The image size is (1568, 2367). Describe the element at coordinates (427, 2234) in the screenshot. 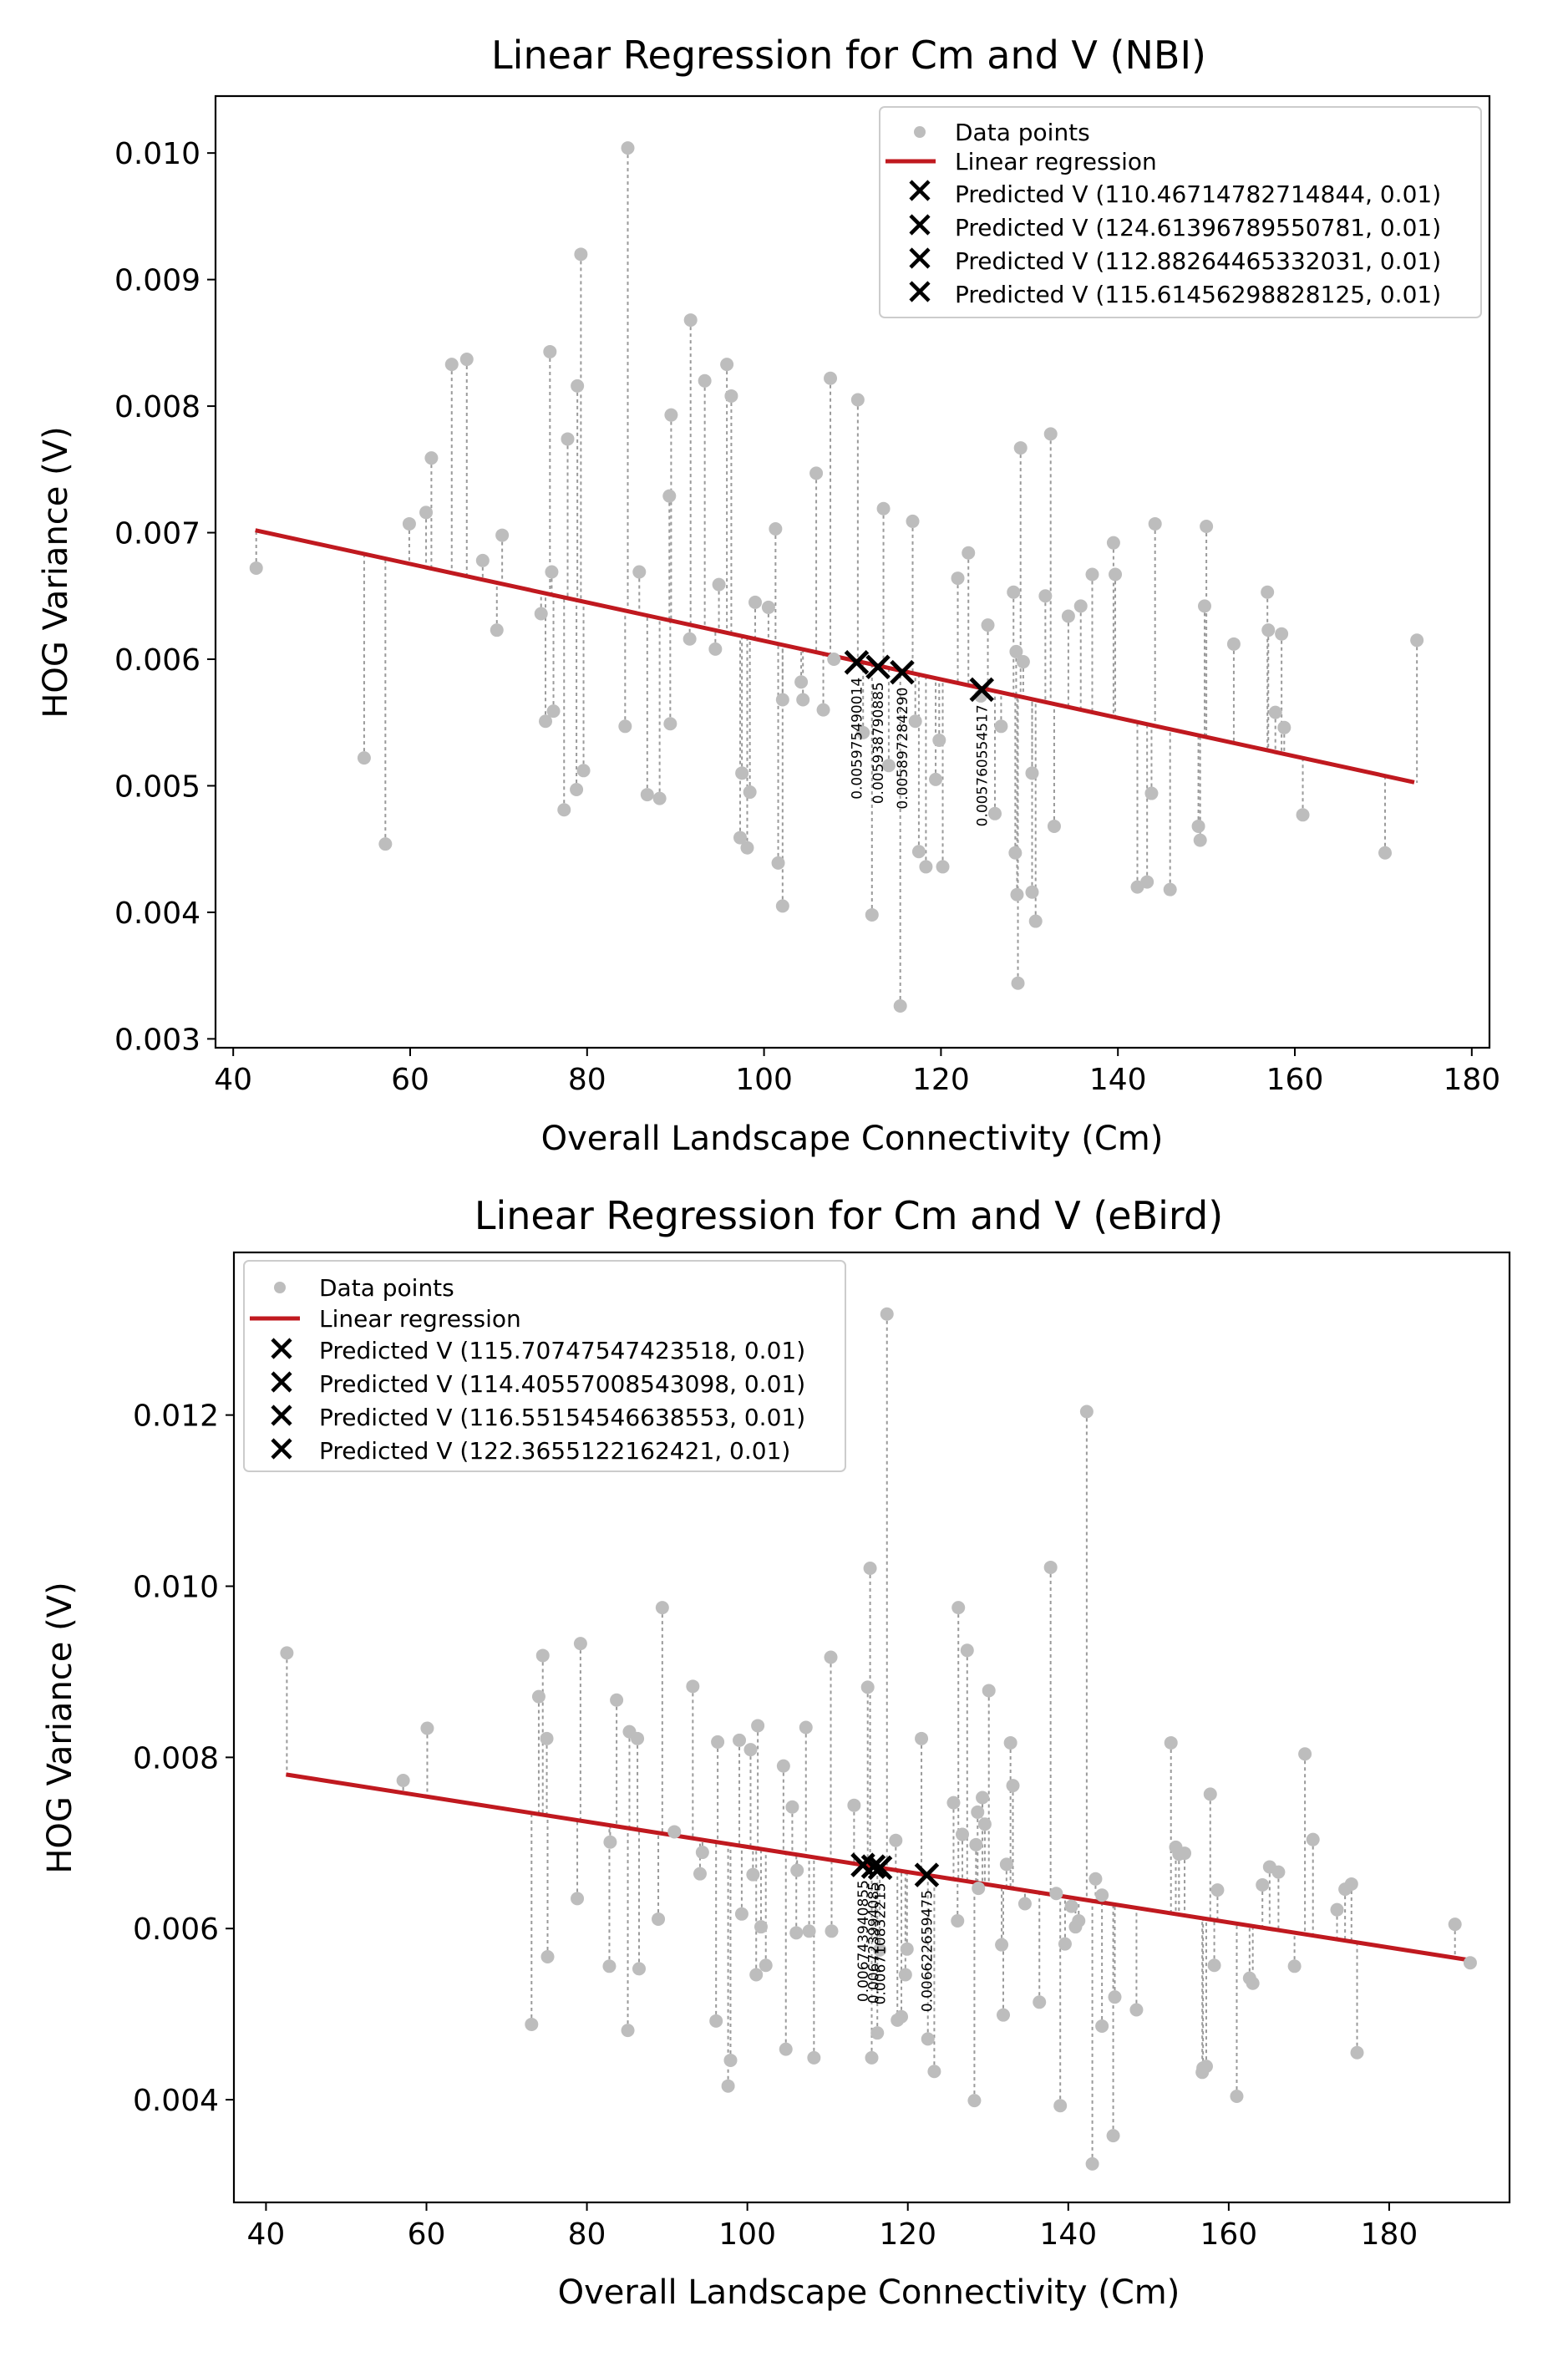

I see `x-tick-label: 60` at that location.